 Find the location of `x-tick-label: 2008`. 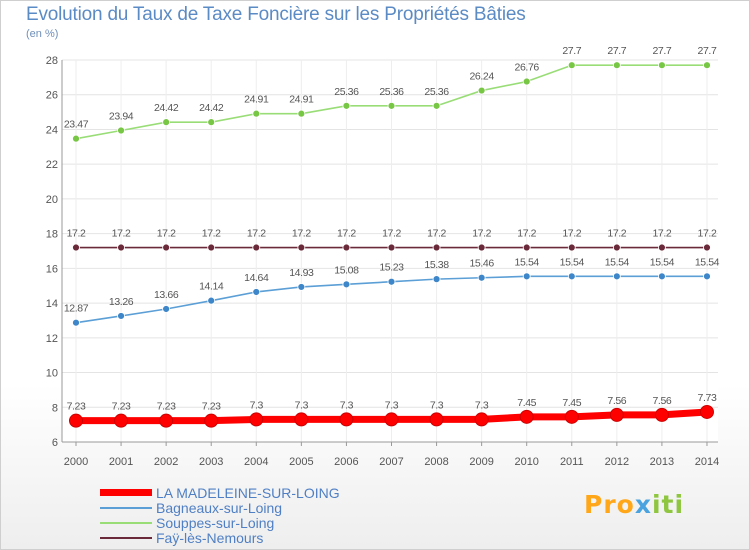

x-tick-label: 2008 is located at coordinates (436, 462).